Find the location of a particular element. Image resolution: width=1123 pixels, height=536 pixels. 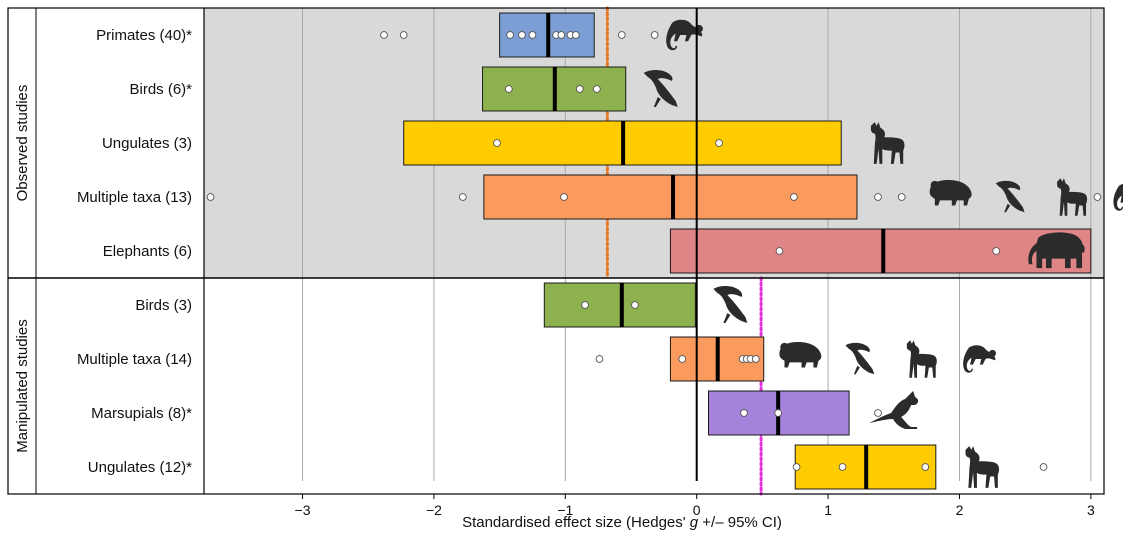

group-label: Manipulated studies is located at coordinates (22, 385).